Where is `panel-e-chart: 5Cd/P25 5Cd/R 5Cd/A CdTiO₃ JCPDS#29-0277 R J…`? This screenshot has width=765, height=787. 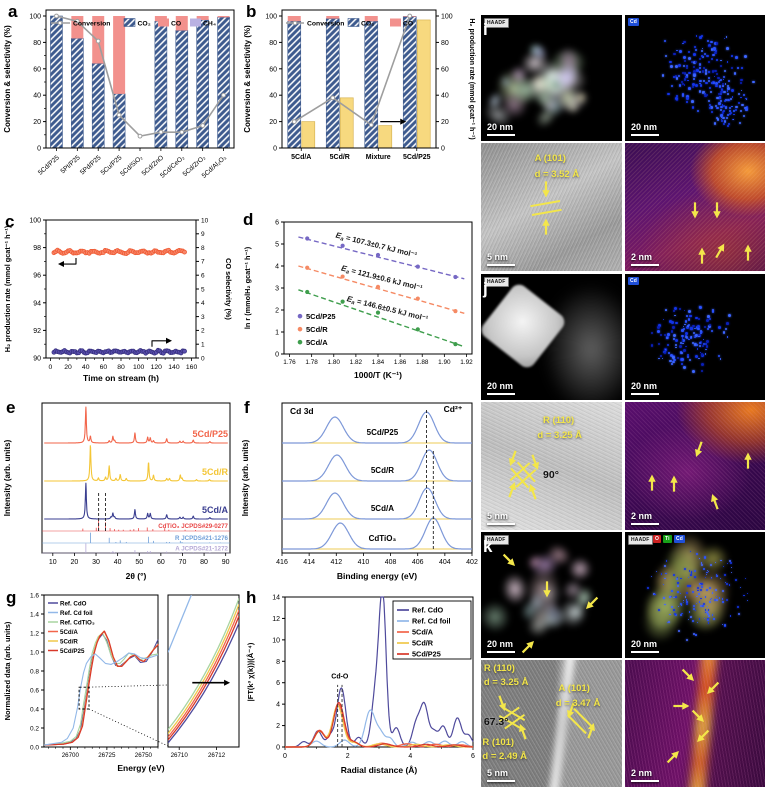
panel-e-chart: 5Cd/P25 5Cd/R 5Cd/A CdTiO₃ JCPDS#29-0277 R J… is located at coordinates (117, 491).